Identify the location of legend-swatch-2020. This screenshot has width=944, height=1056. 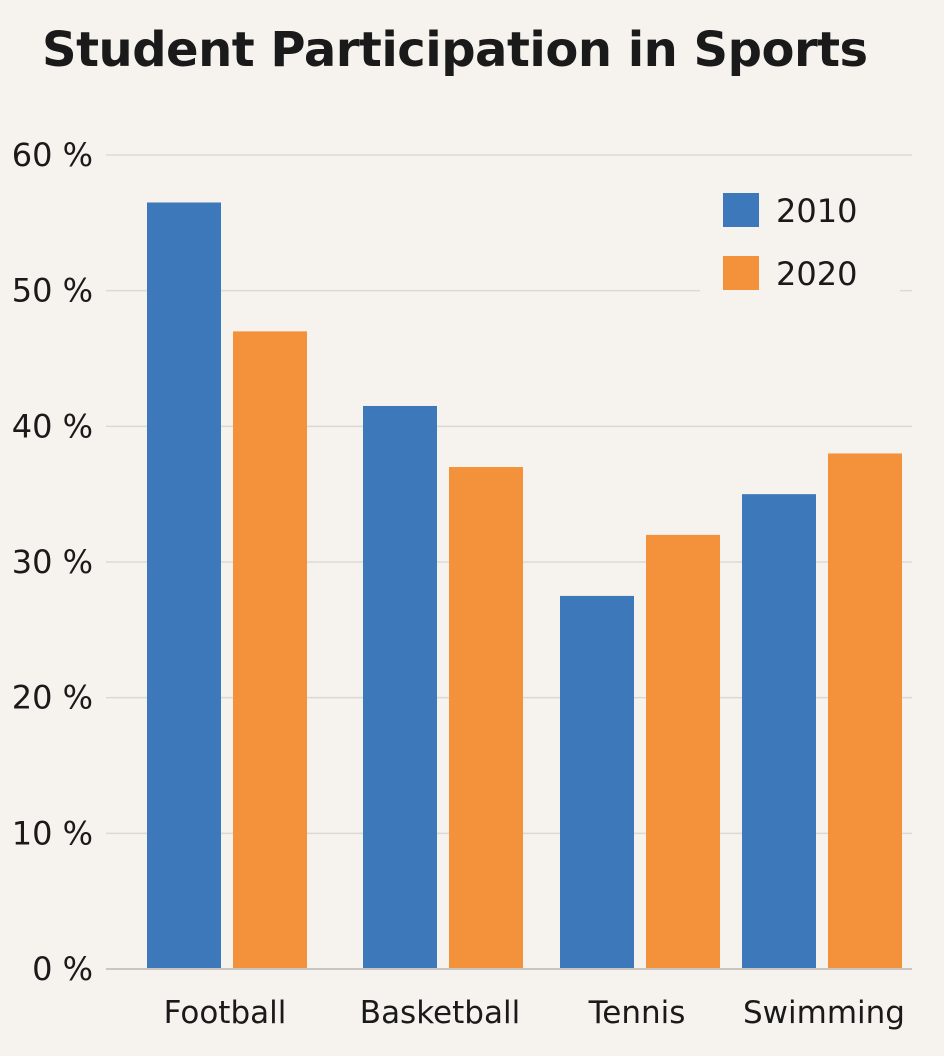
(741, 273).